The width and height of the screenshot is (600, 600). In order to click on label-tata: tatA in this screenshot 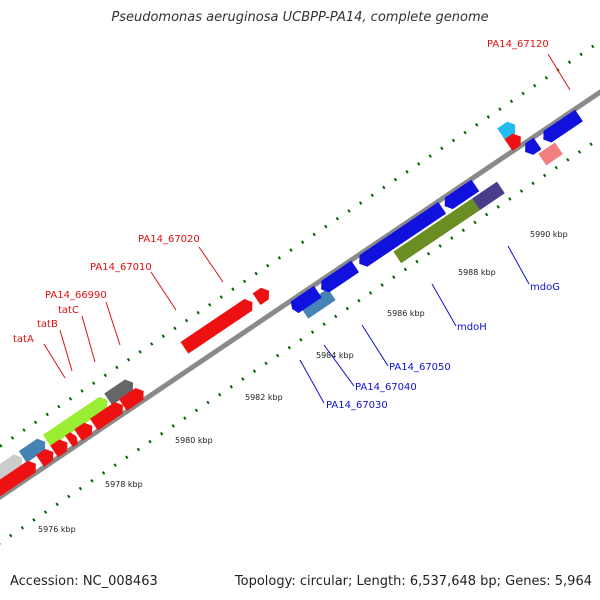, I will do `click(23, 339)`.